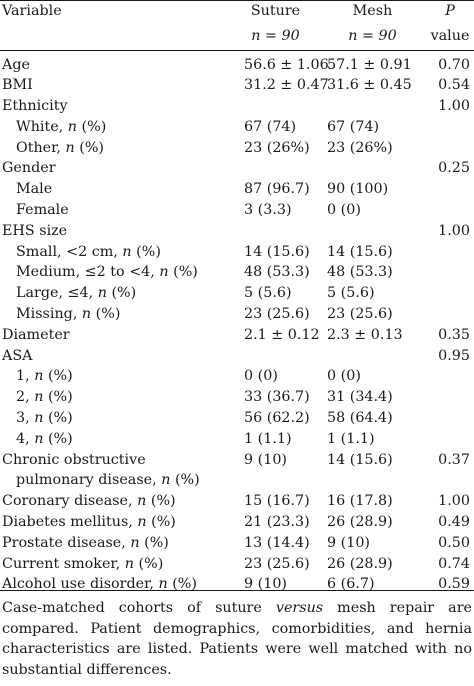  What do you see at coordinates (369, 85) in the screenshot?
I see `cell-mesh: 31.6 ± 0.45` at bounding box center [369, 85].